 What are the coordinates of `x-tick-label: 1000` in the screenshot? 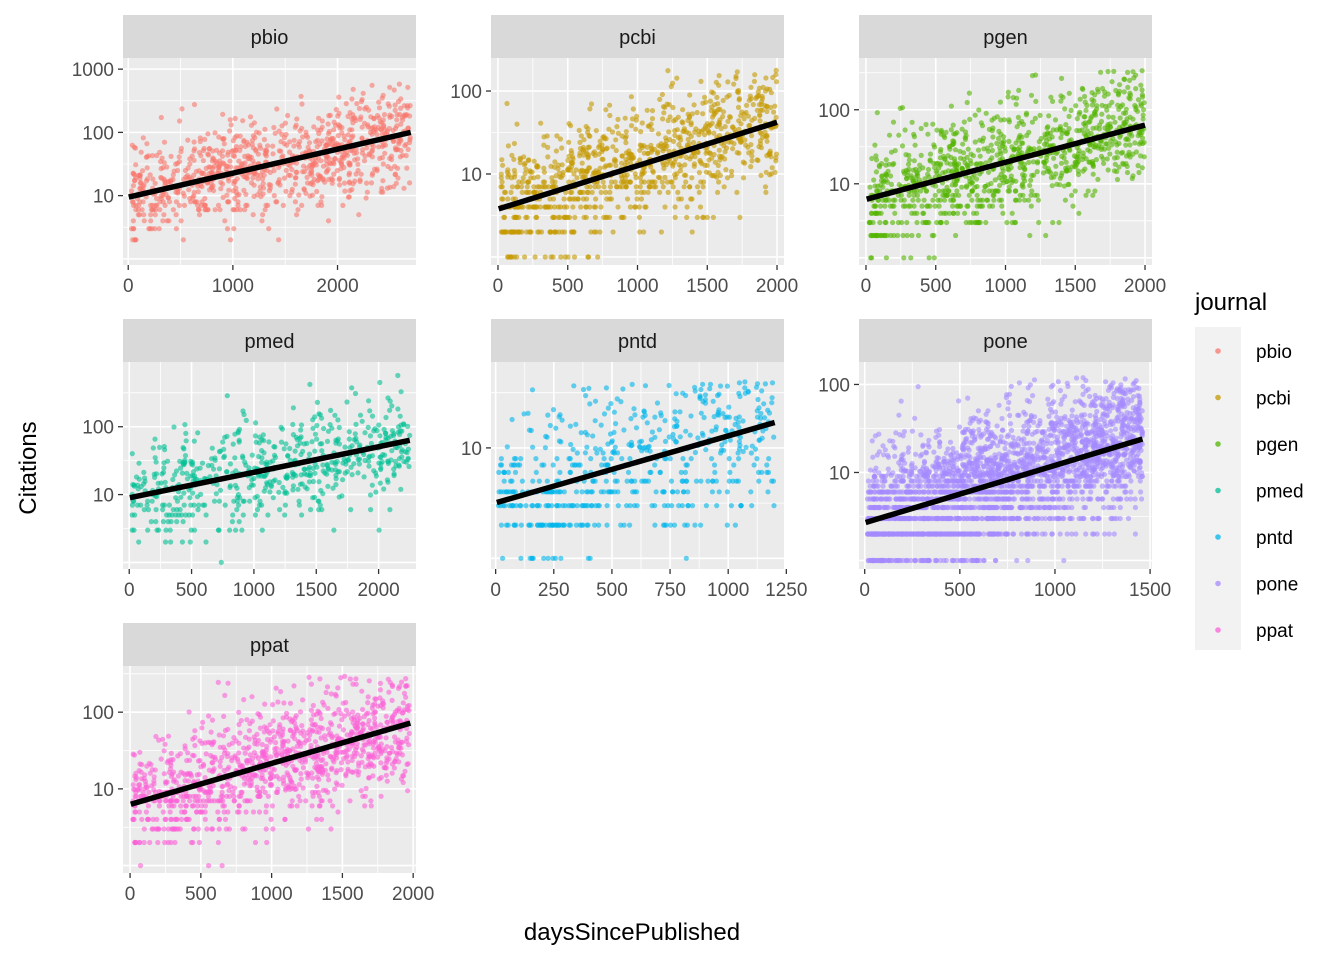 It's located at (233, 286).